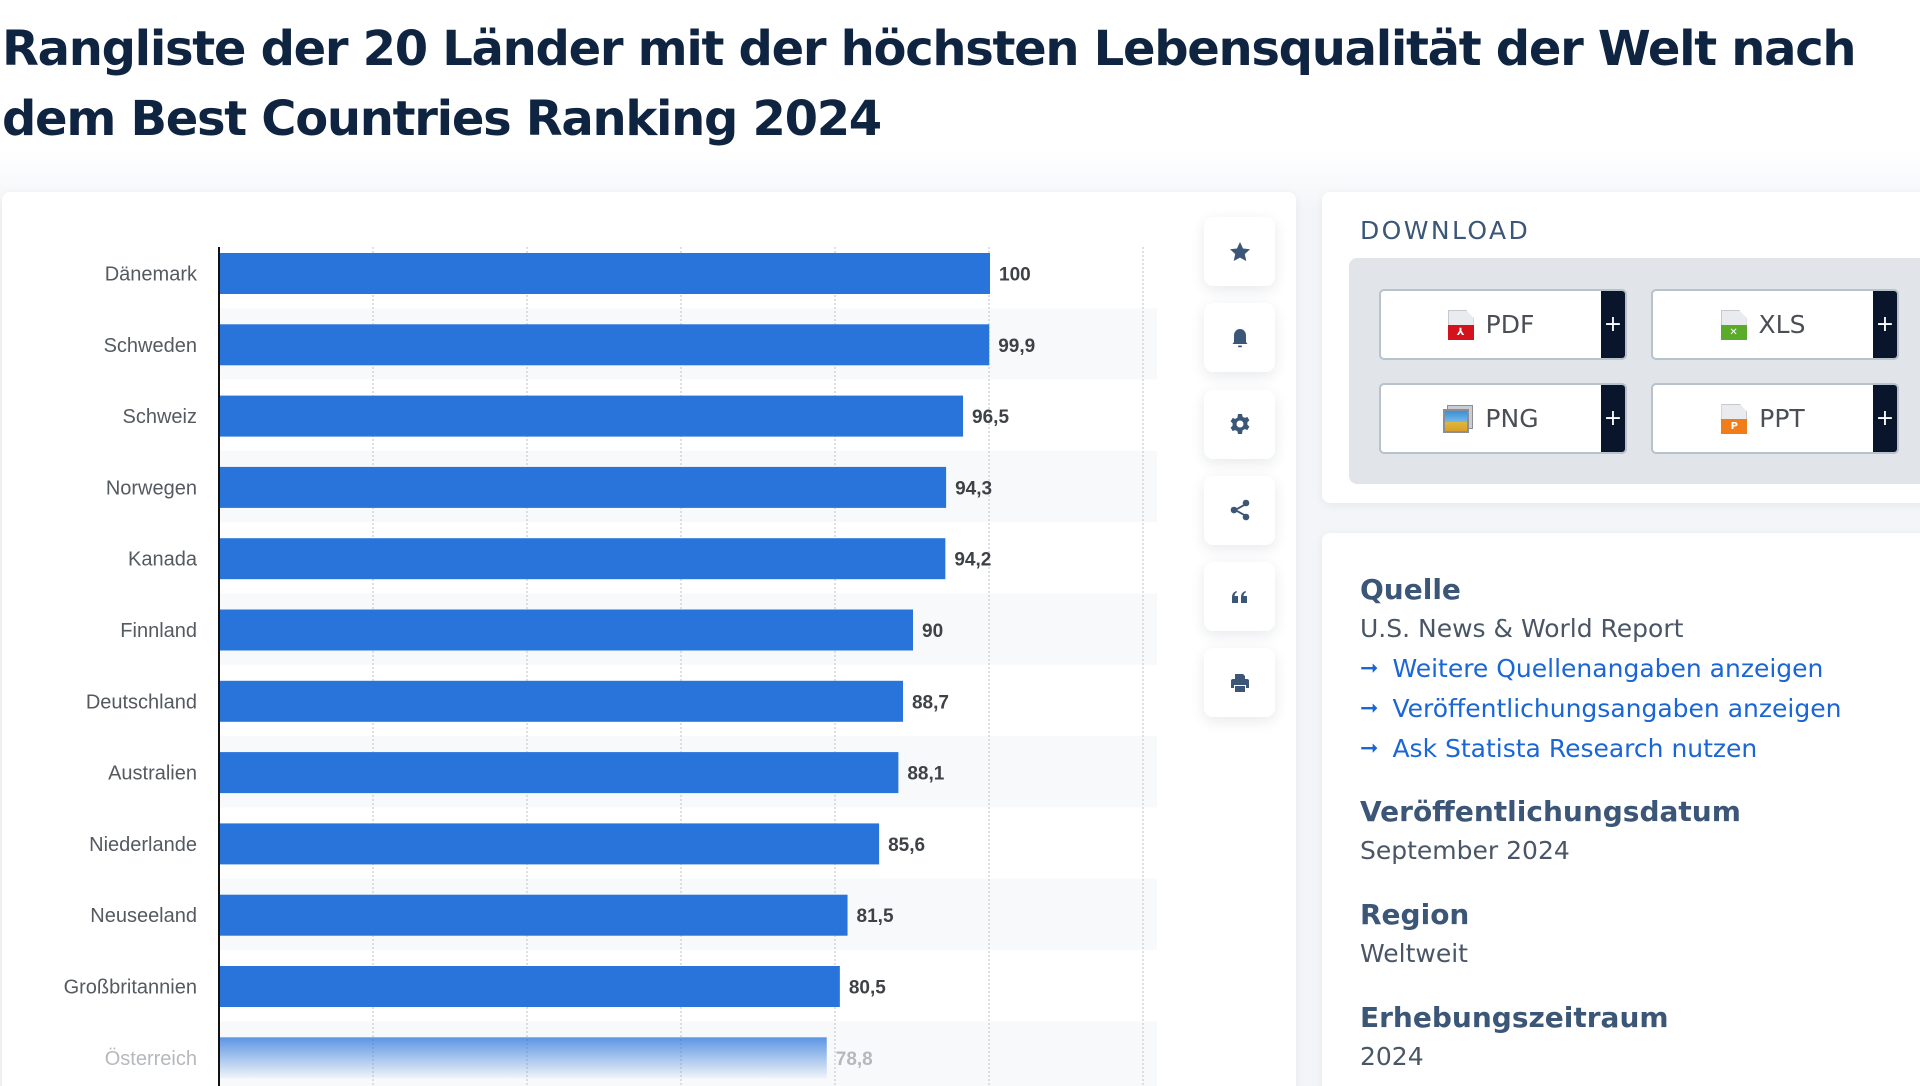  I want to click on date-heading: Veröffentlichungsdatum, so click(1550, 811).